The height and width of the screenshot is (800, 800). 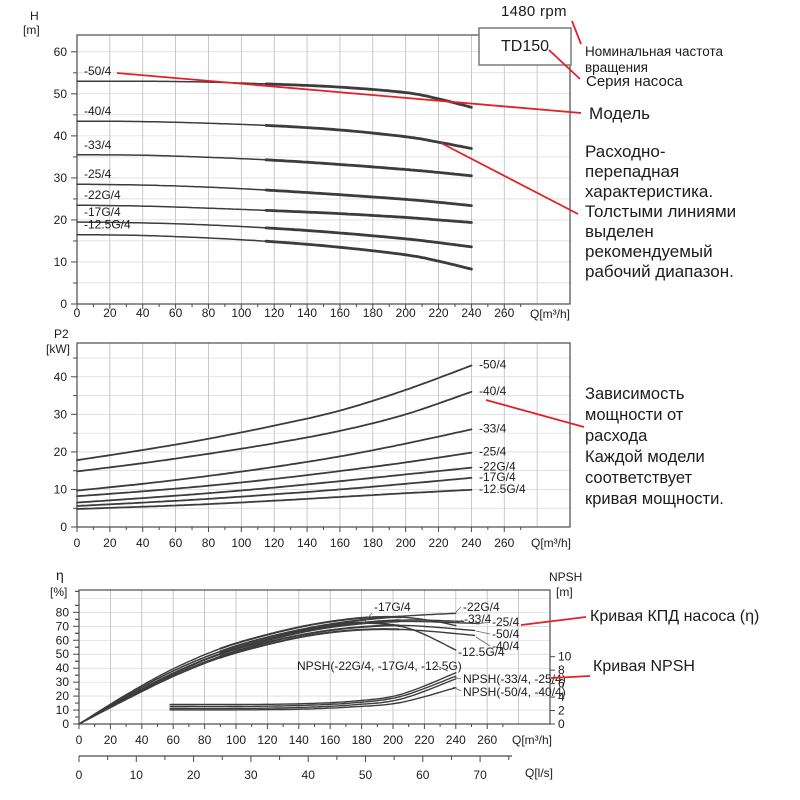 I want to click on npsh-curve-label: NPSH(-22G/4, -17G/4, -12.5G), so click(x=379, y=666).